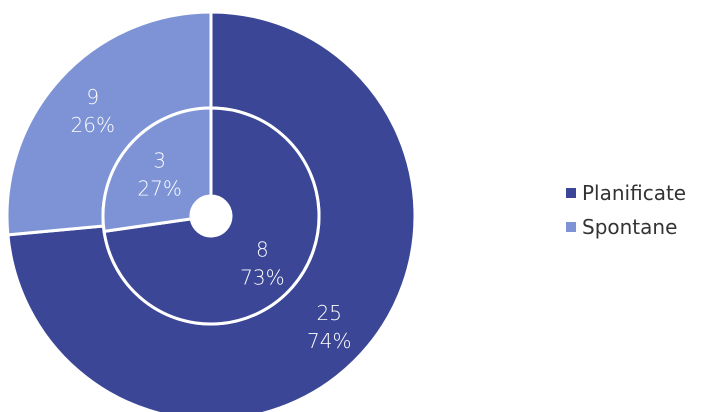 Image resolution: width=712 pixels, height=412 pixels. What do you see at coordinates (159, 188) in the screenshot?
I see `inner-percent-label-spontane: 27%` at bounding box center [159, 188].